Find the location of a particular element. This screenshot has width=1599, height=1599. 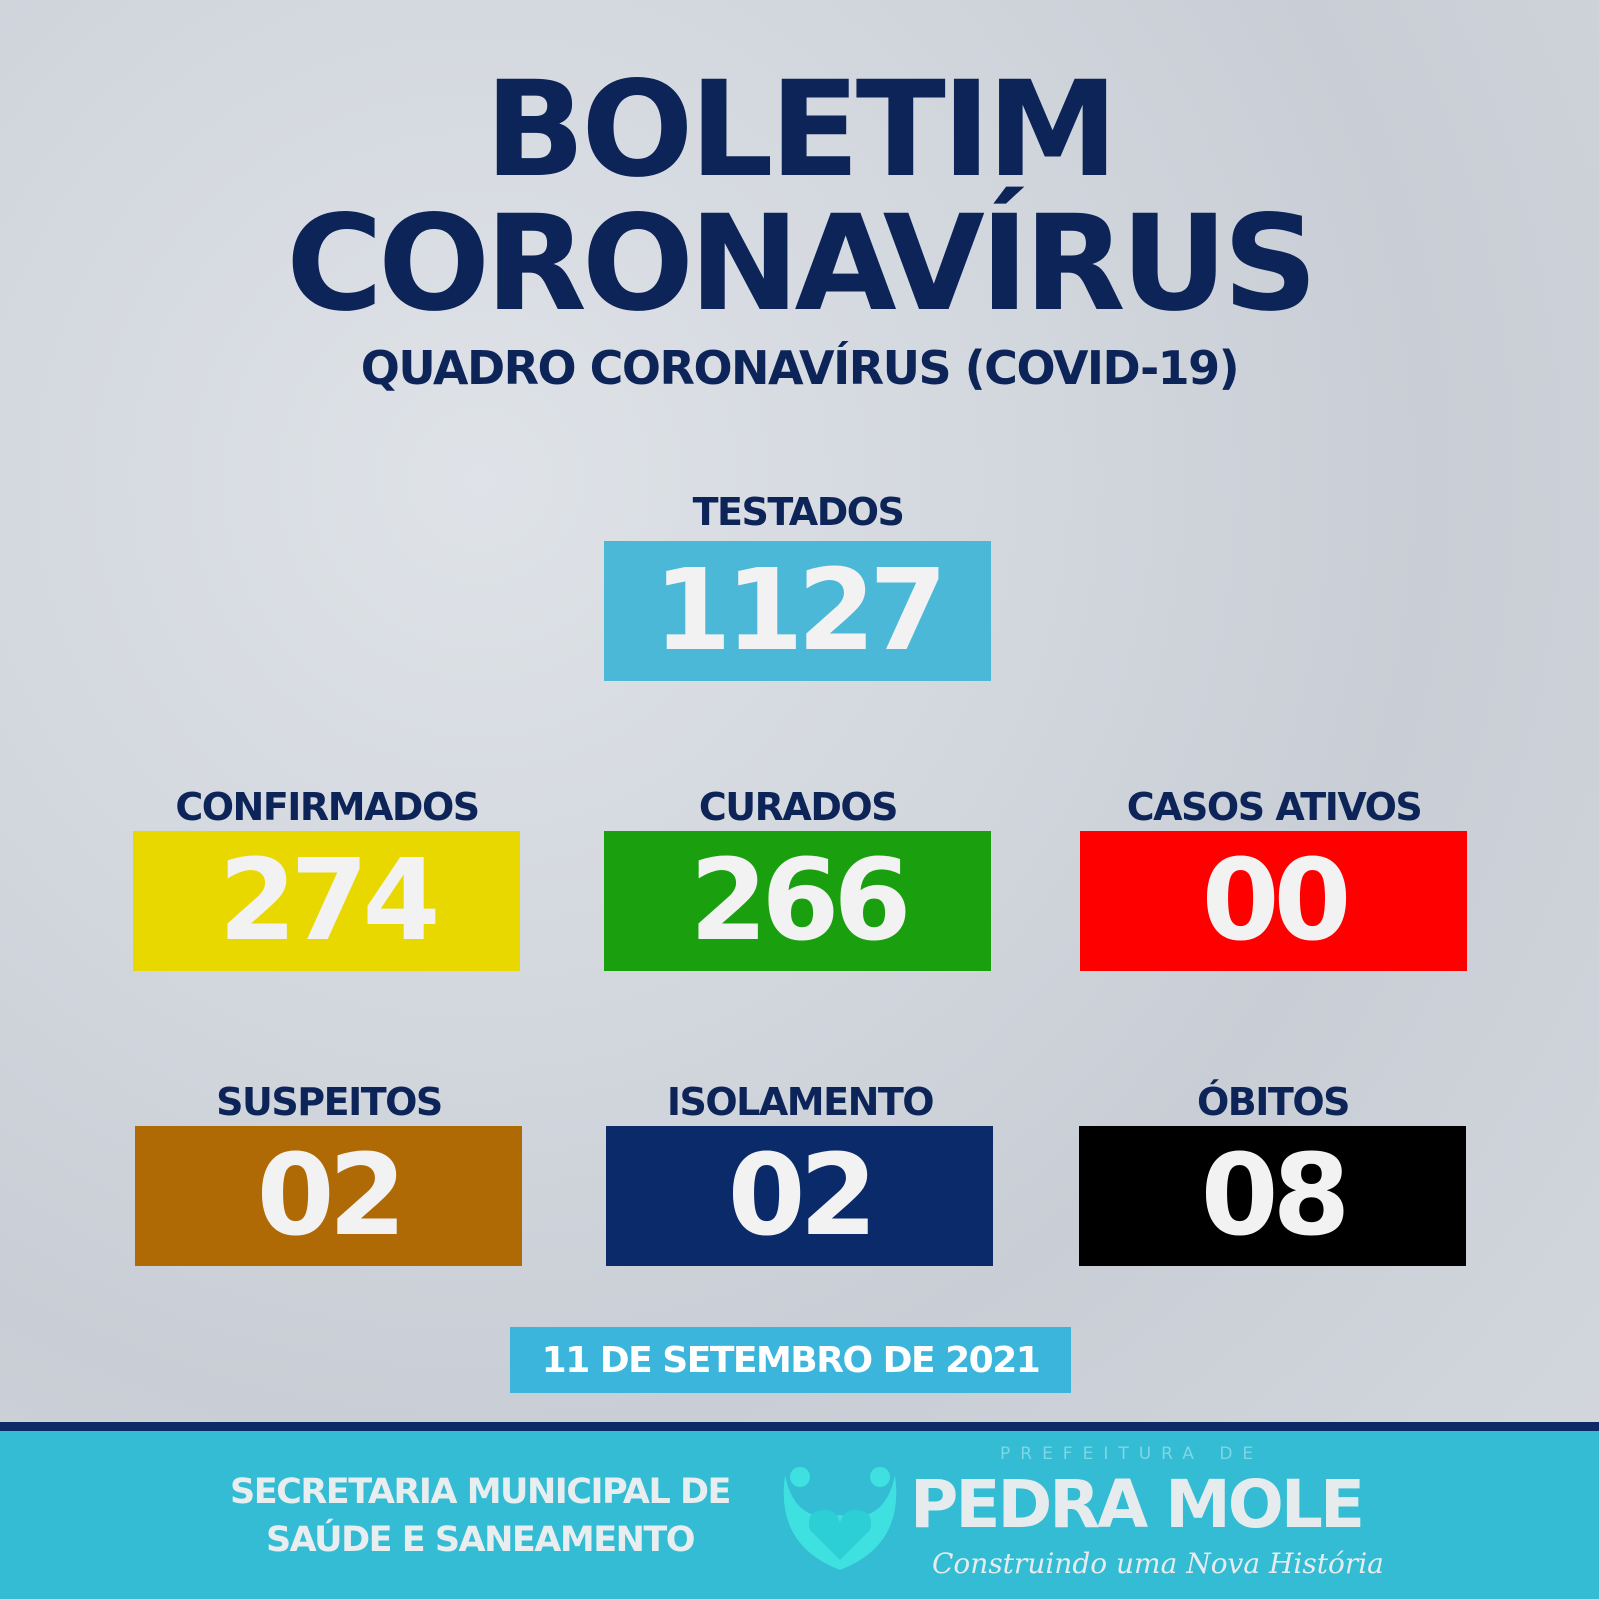

stat-value-isolamento: 02 is located at coordinates (799, 1196).